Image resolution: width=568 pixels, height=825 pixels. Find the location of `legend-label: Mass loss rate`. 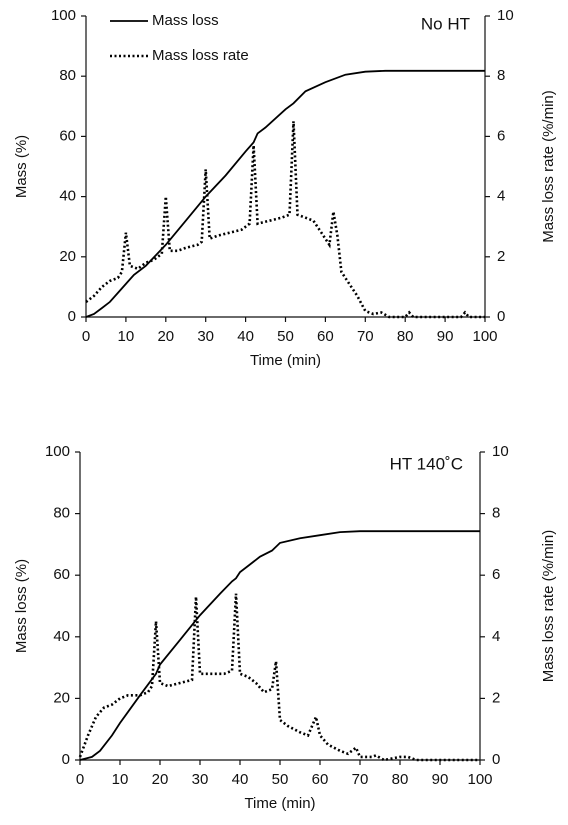

legend-label: Mass loss rate is located at coordinates (200, 55).